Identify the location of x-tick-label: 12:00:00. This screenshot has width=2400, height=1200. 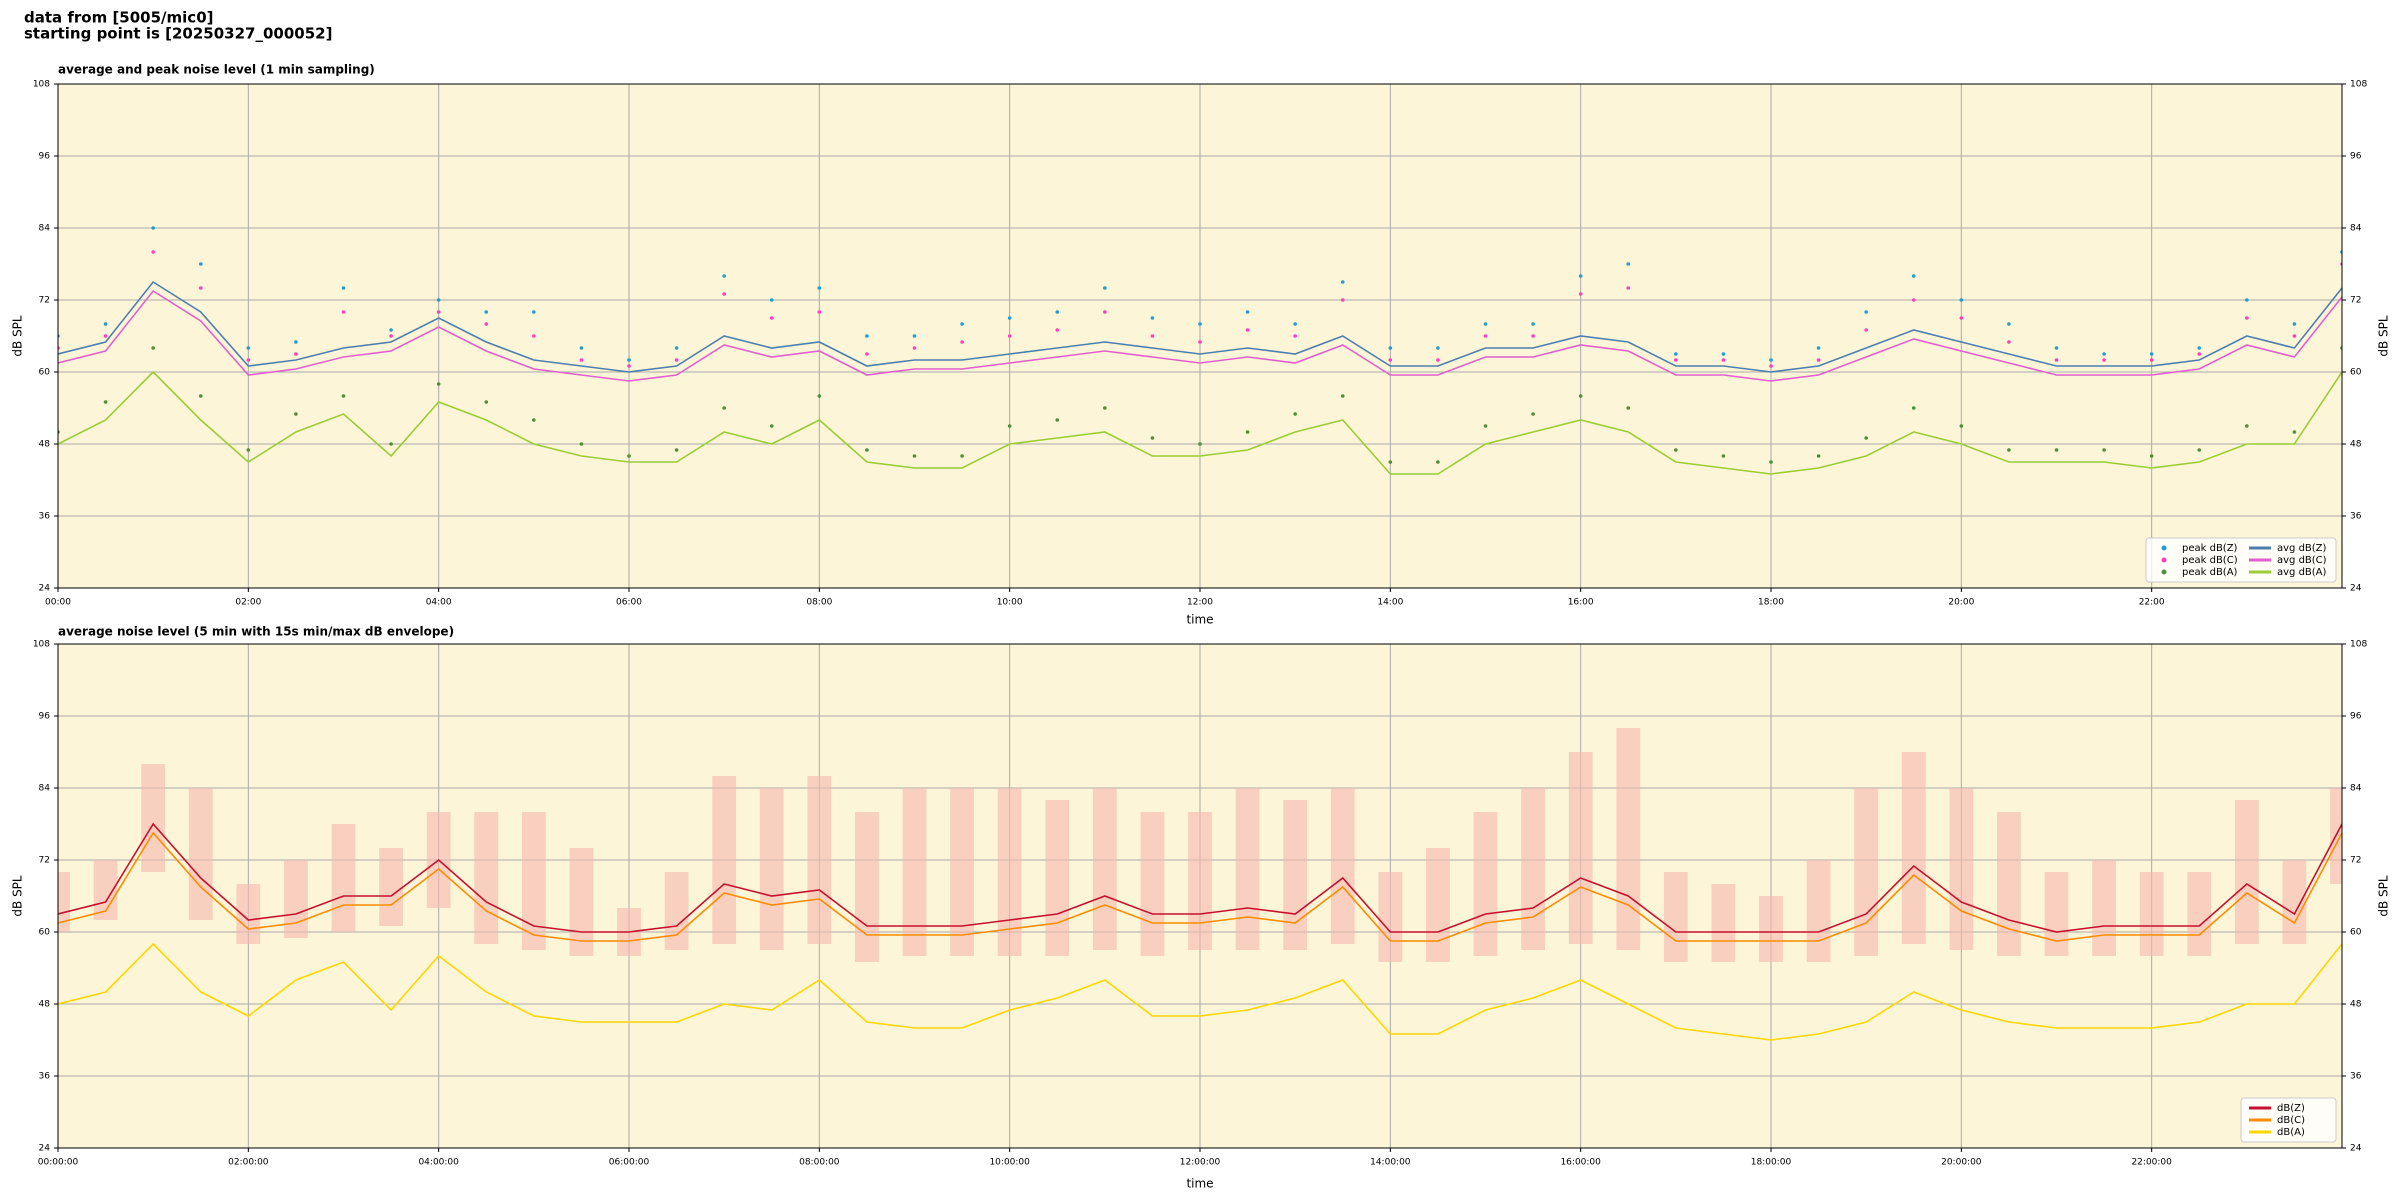
(1200, 1163).